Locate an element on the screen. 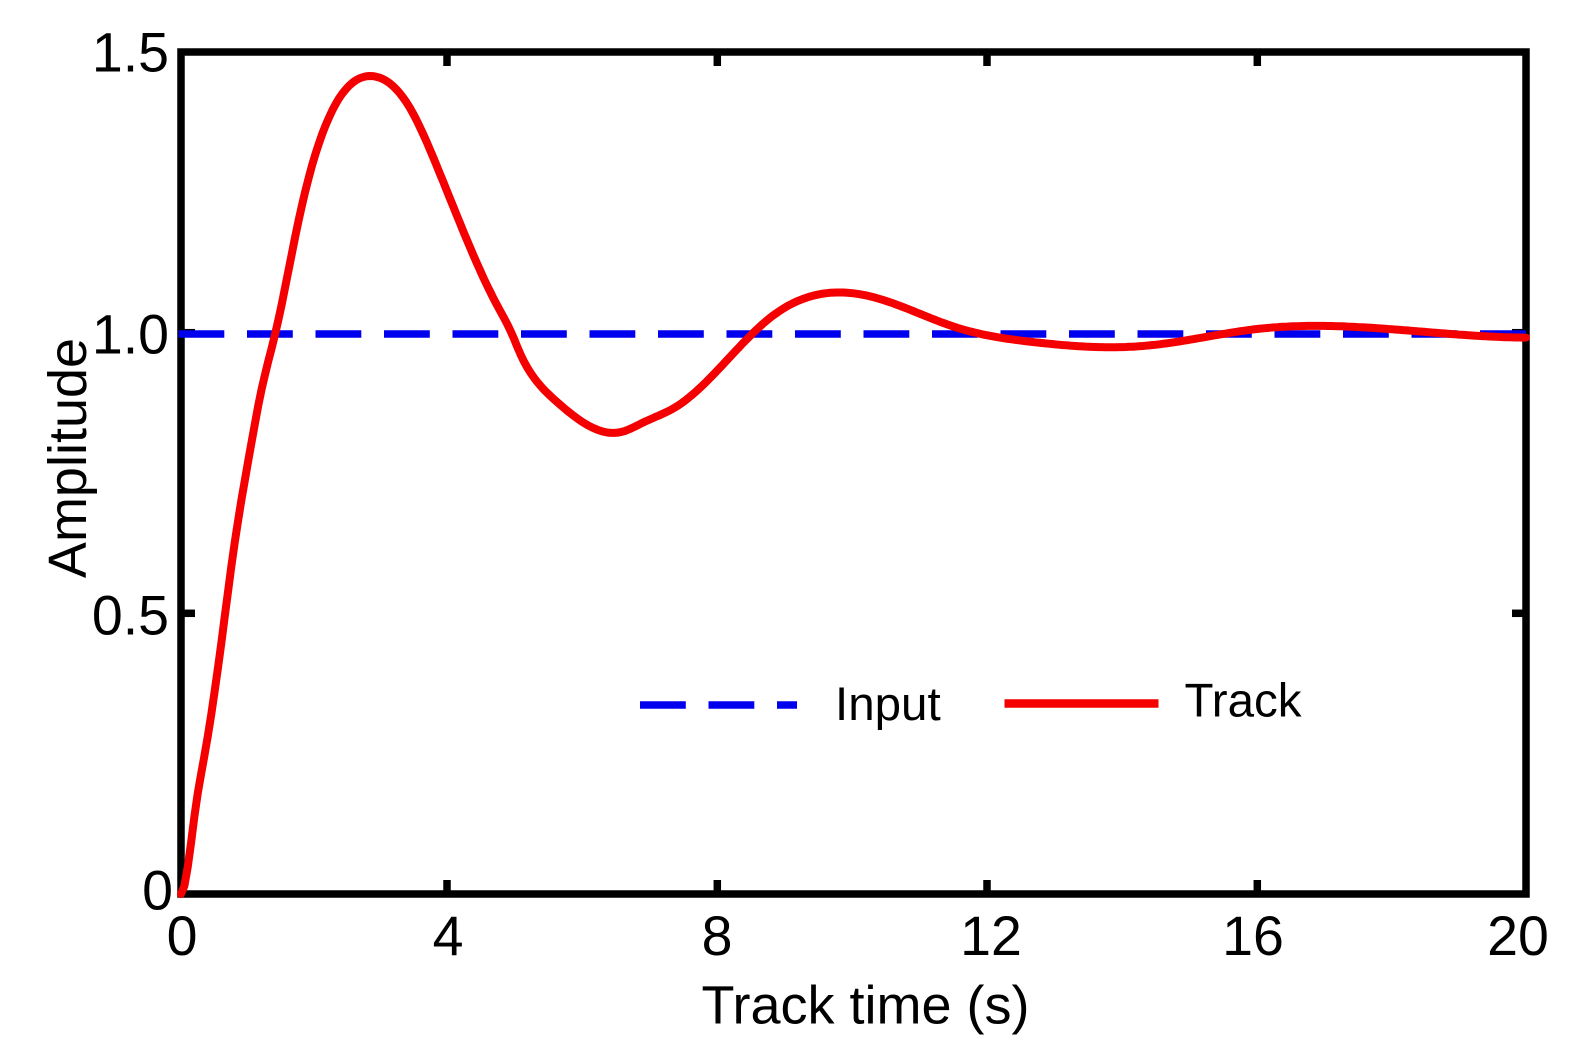 The image size is (1585, 1062). svg-text: 0.5 is located at coordinates (130, 616).